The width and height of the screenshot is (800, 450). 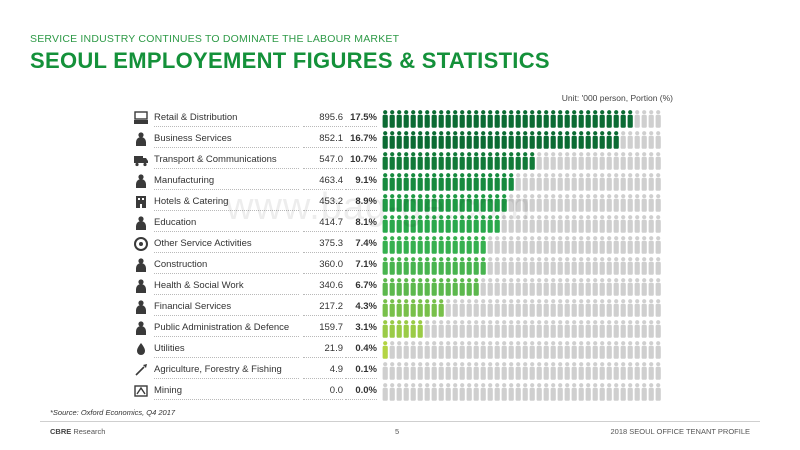 I want to click on row-label: Agriculture, Forestry & Fishing, so click(x=226, y=371).